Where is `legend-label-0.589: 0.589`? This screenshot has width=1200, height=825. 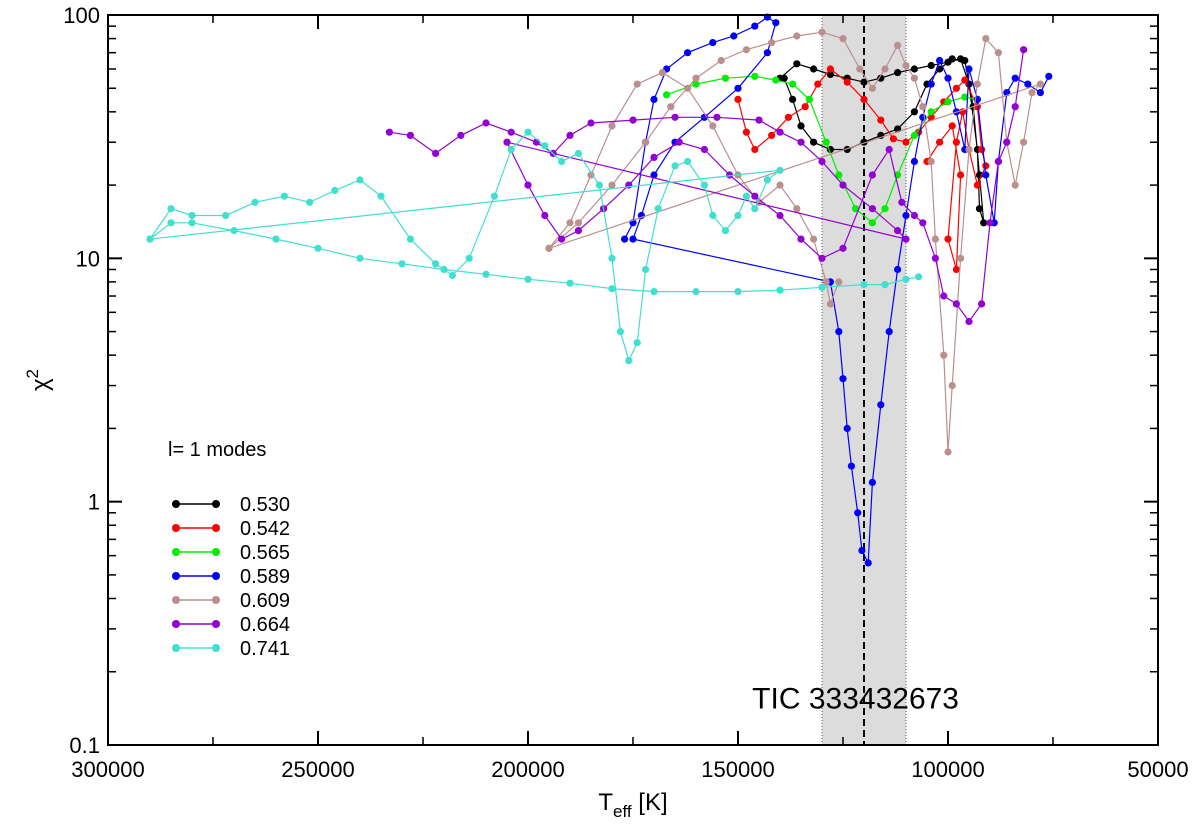 legend-label-0.589: 0.589 is located at coordinates (265, 577).